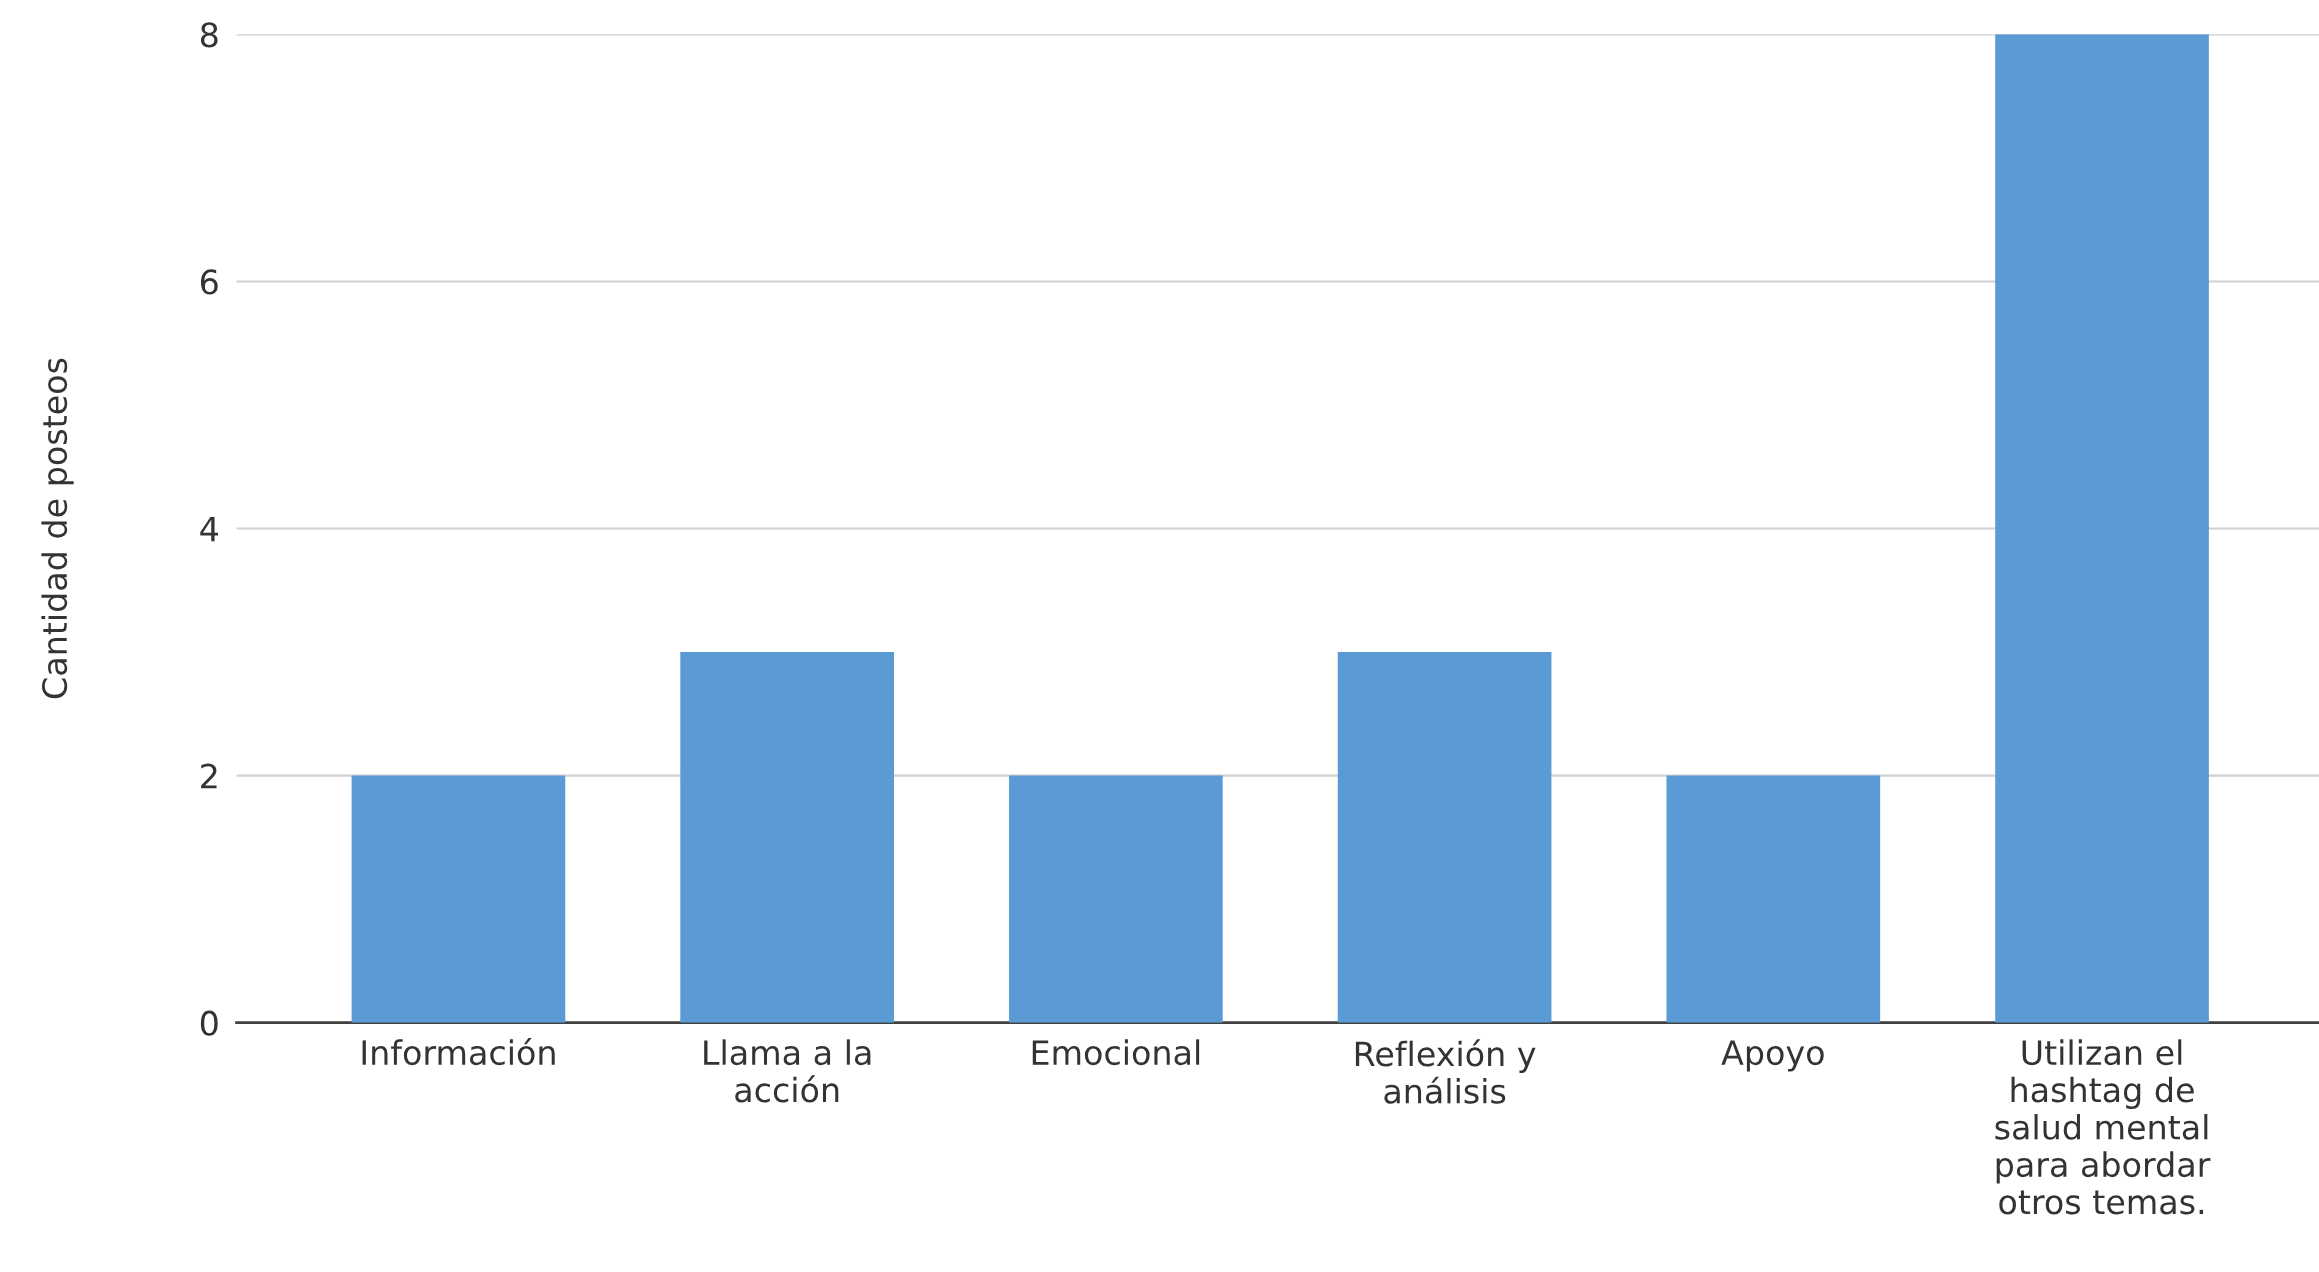 This screenshot has width=2319, height=1272. I want to click on x-tick-label: Información, so click(458, 1052).